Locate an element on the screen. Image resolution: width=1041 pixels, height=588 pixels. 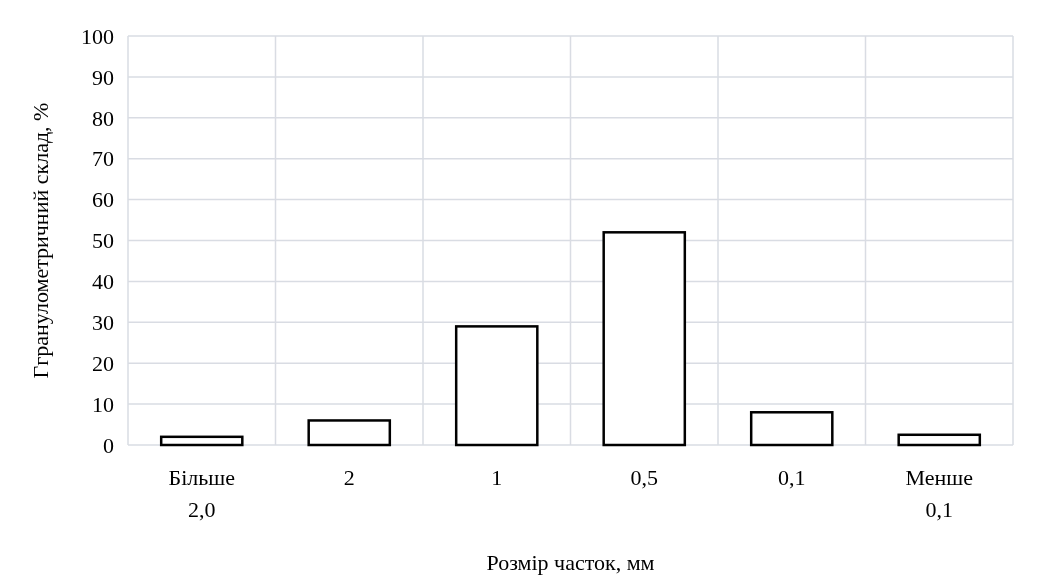
y-tick-label: 40 is located at coordinates (103, 282).